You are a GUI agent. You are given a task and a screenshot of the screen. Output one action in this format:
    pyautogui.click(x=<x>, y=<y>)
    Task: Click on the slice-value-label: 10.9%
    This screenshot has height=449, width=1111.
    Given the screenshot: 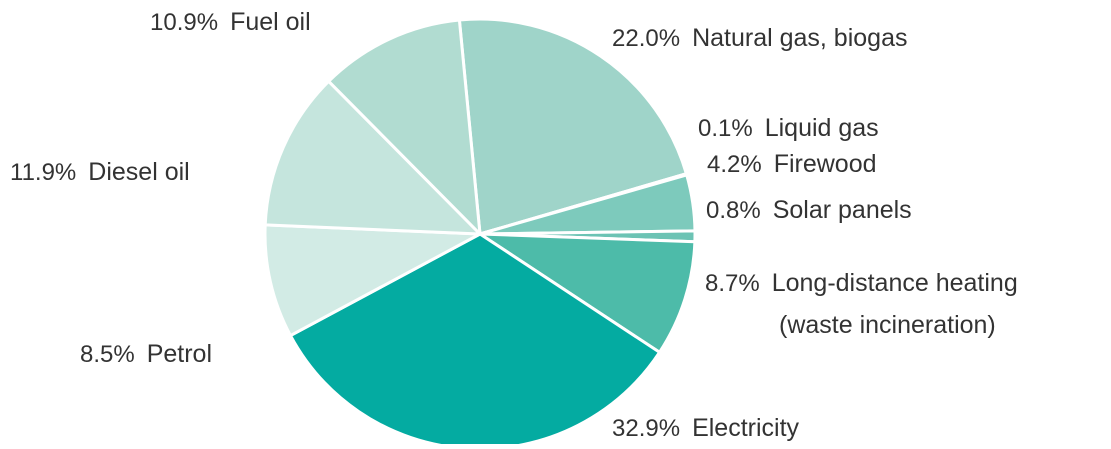 What is the action you would take?
    pyautogui.click(x=184, y=22)
    